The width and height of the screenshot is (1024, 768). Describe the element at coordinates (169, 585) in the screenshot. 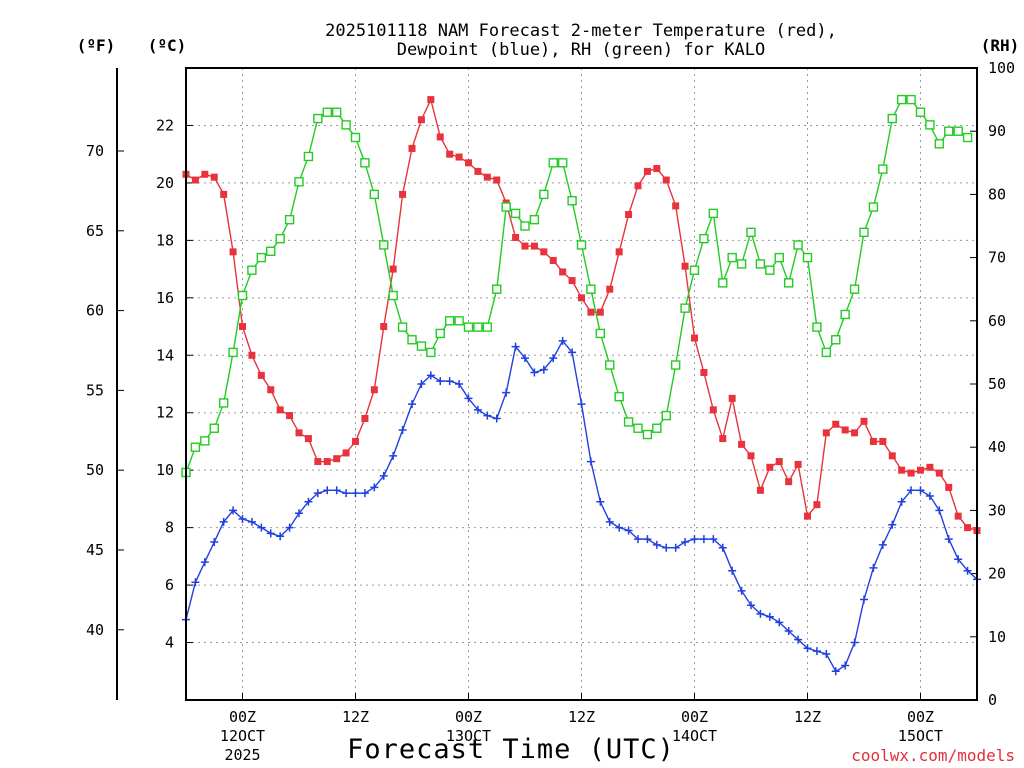

I see `celsius-tick-label: 6` at that location.